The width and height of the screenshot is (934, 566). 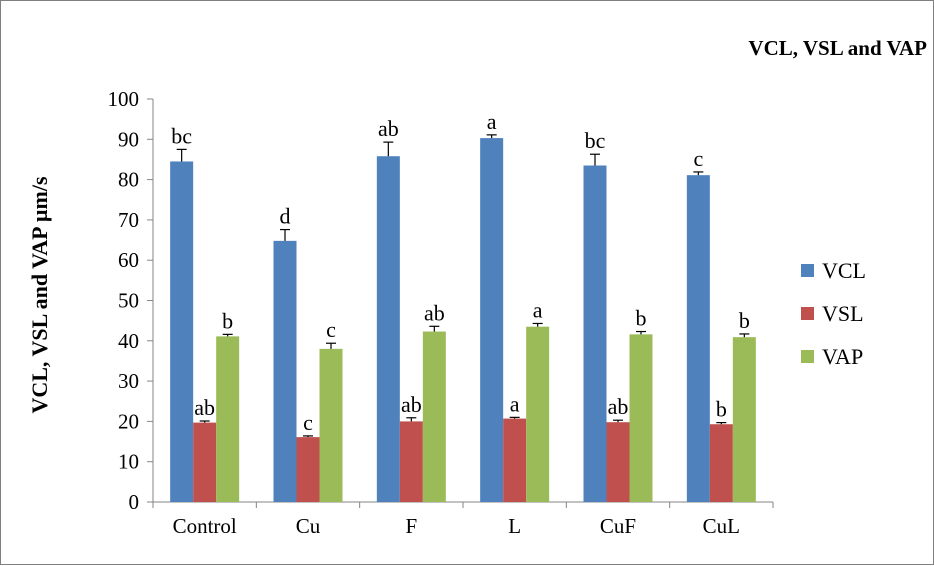 I want to click on legend: VCL VSL VAP, so click(x=833, y=313).